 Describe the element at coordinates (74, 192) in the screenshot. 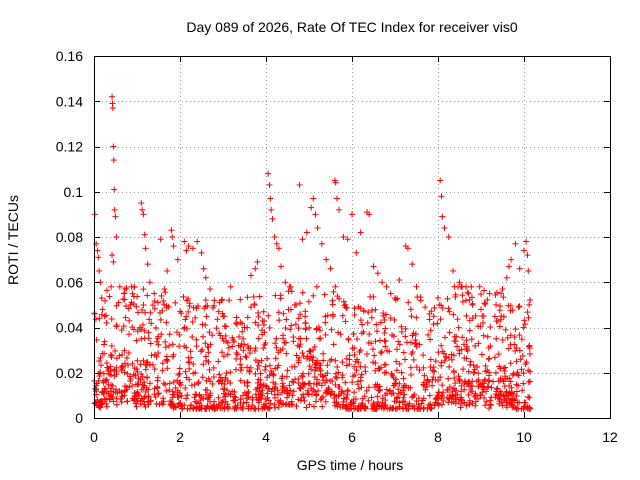

I see `y-tick-label: 0.1` at that location.